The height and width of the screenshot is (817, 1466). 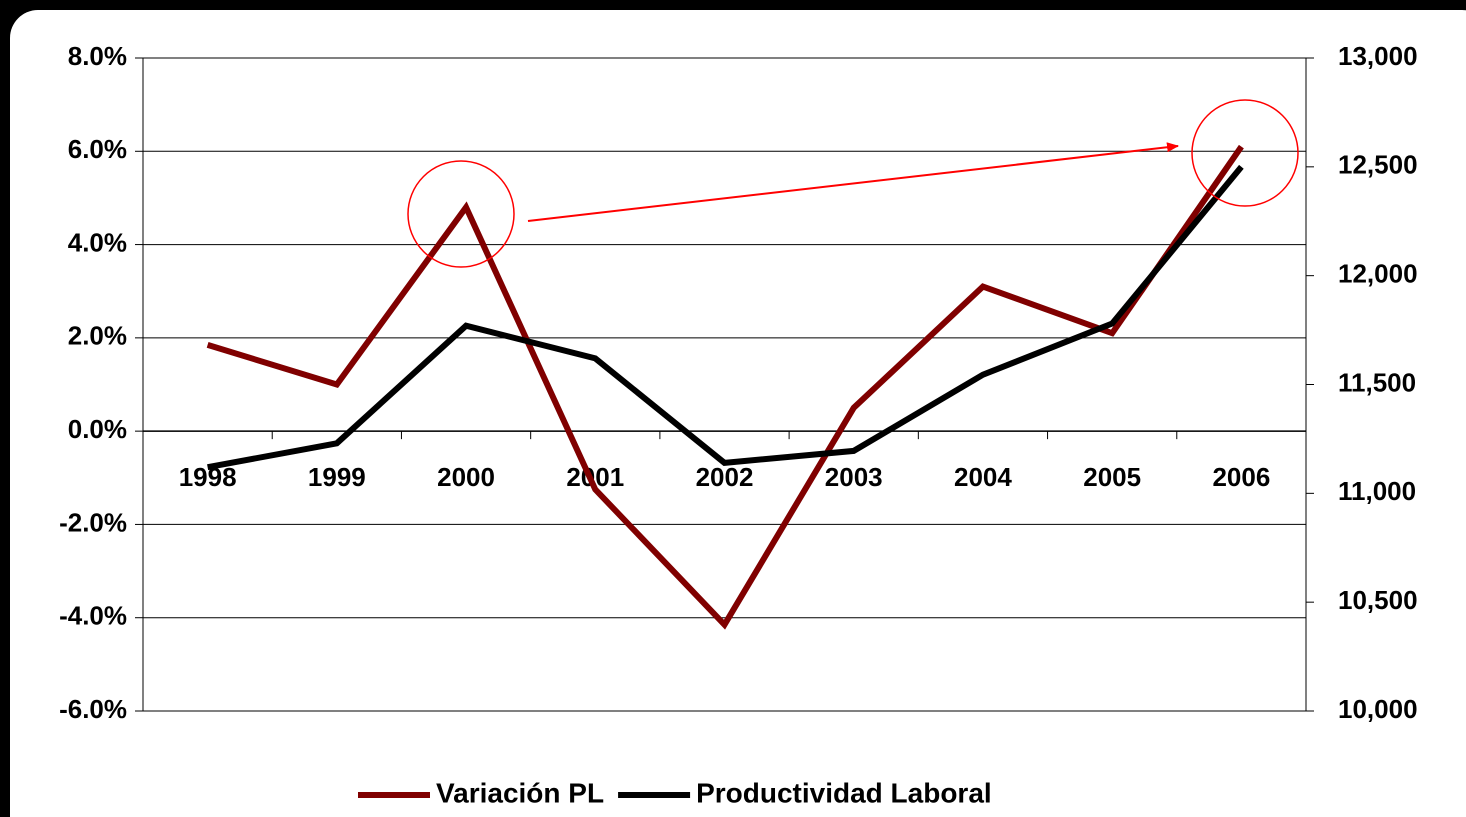 I want to click on y-tick-label: 4.0%, so click(x=97, y=242).